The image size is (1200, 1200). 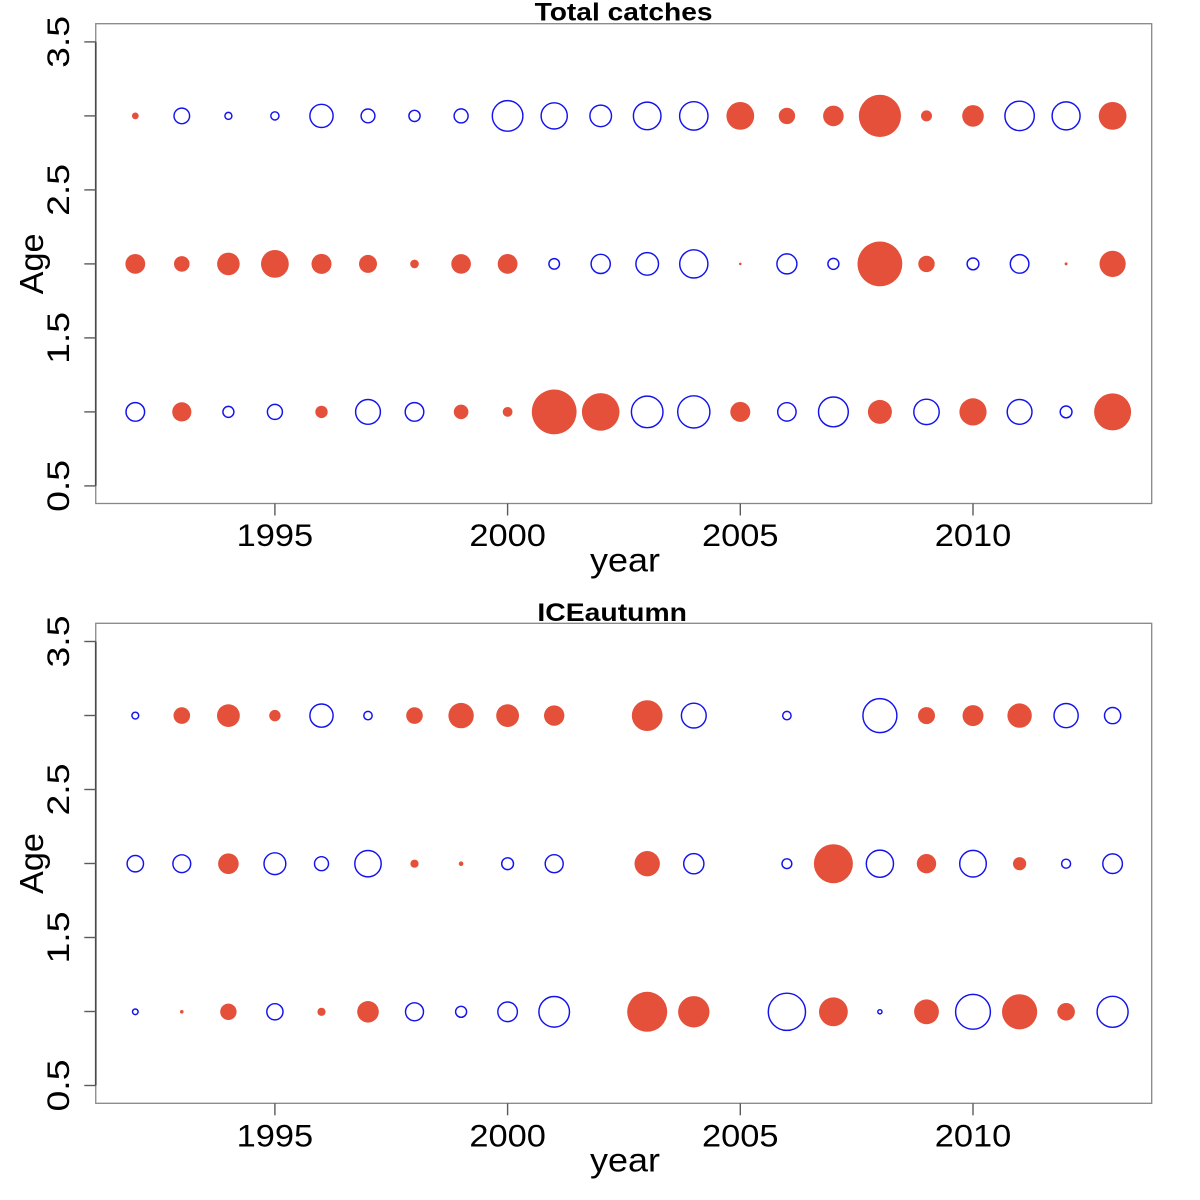 What do you see at coordinates (624, 13) in the screenshot?
I see `svg-text: Total catches` at bounding box center [624, 13].